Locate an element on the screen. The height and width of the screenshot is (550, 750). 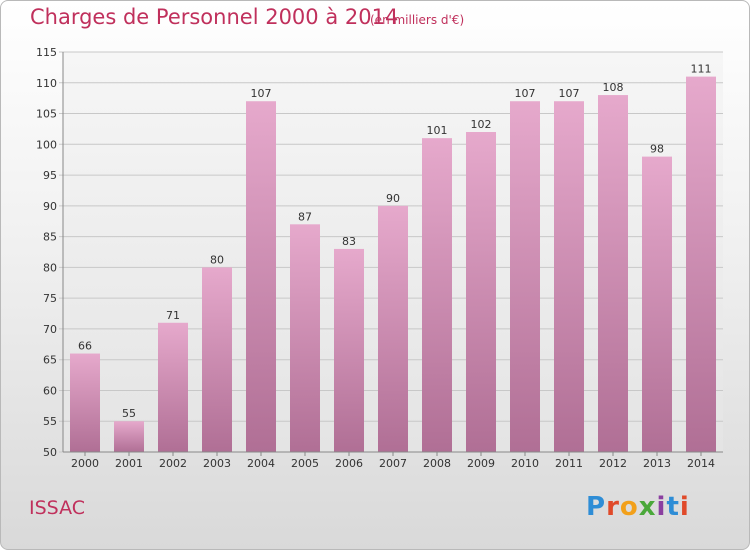
data-label: 111 is located at coordinates (701, 69).